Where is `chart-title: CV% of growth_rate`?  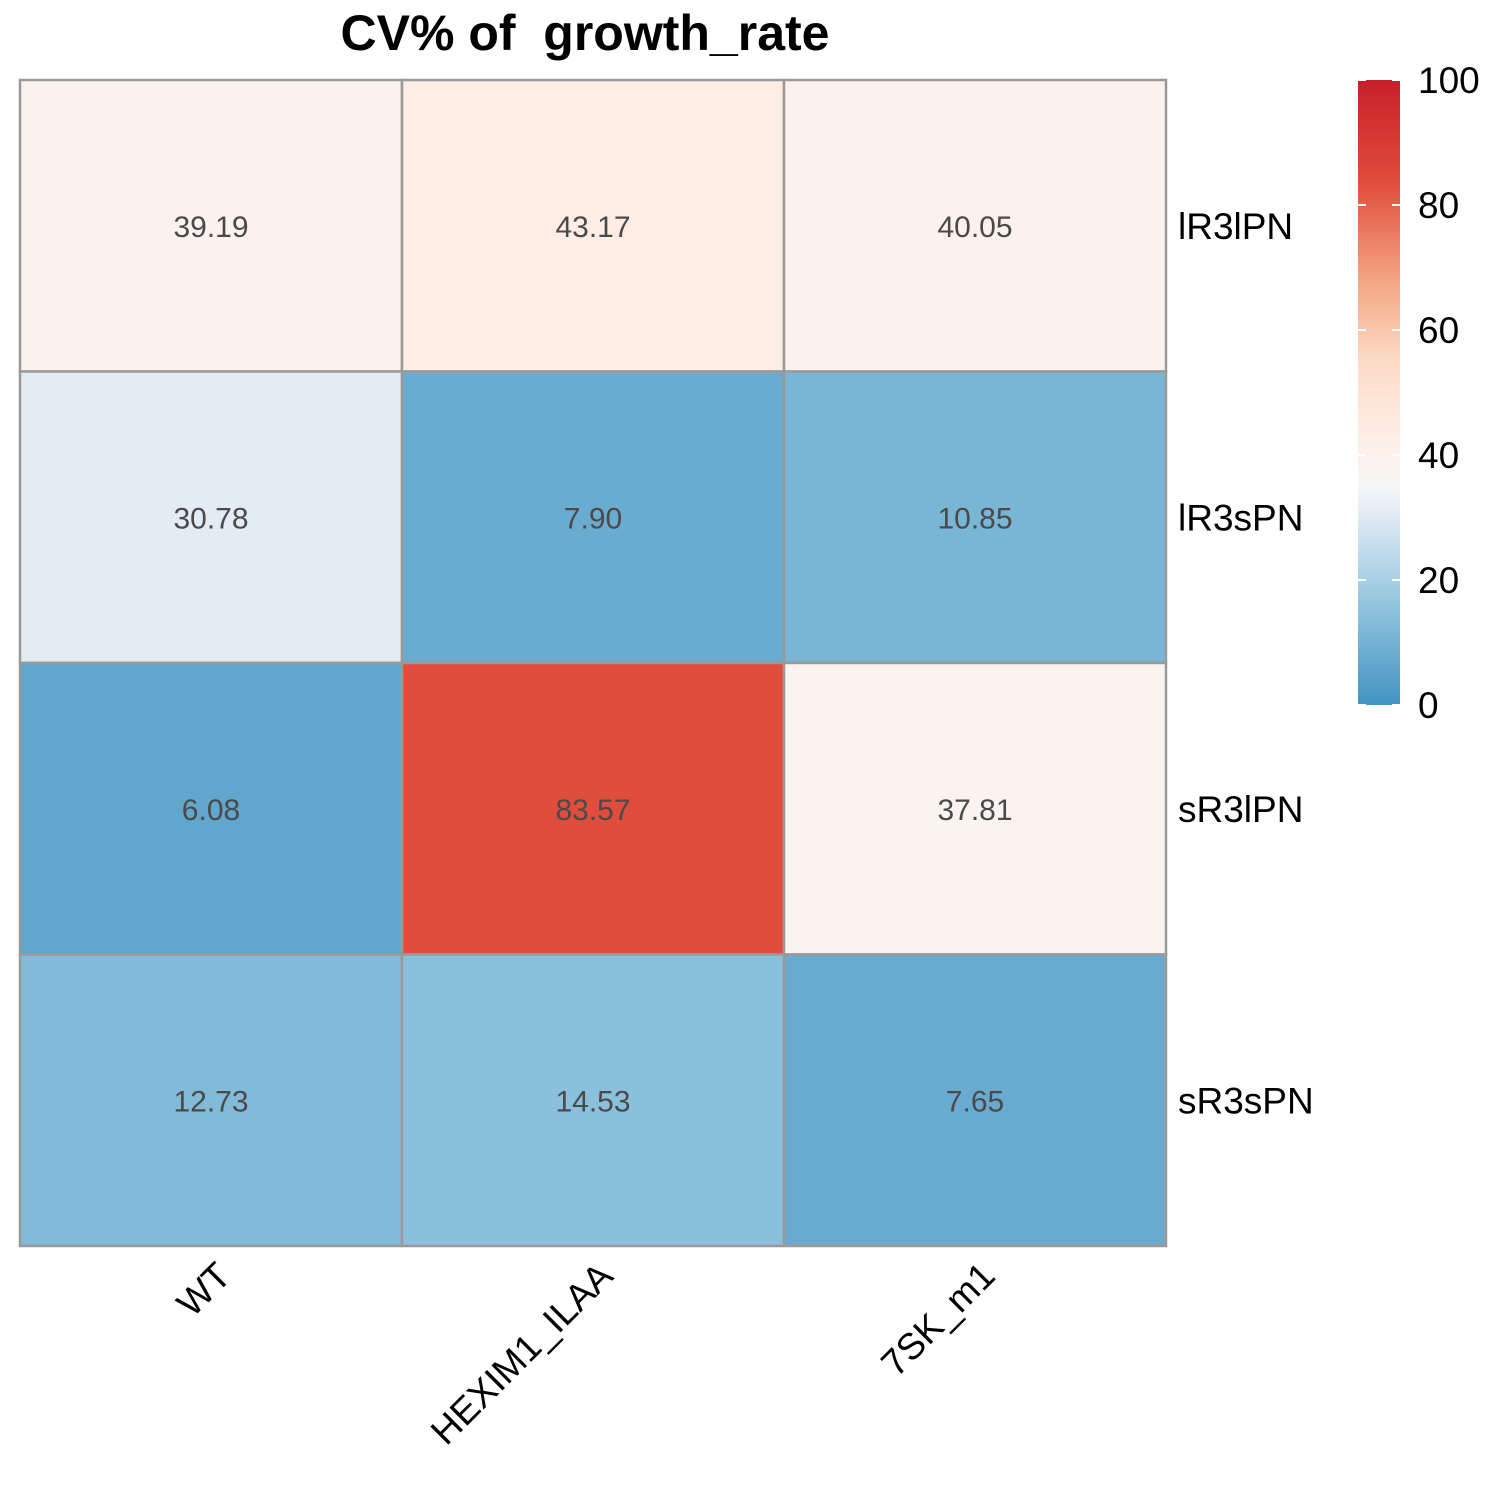
chart-title: CV% of growth_rate is located at coordinates (585, 33).